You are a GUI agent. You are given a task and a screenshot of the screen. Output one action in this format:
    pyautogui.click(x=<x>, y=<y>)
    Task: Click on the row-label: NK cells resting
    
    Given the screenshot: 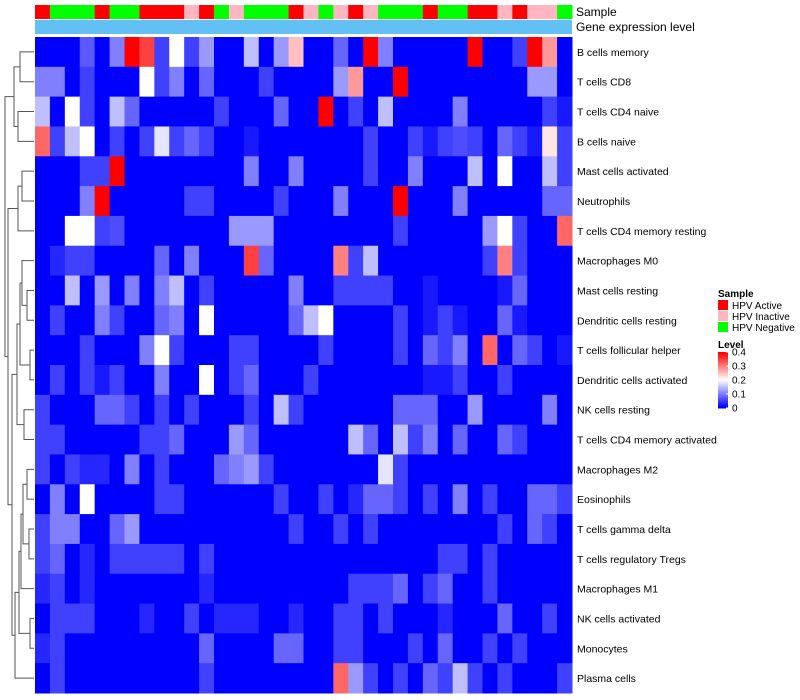 What is the action you would take?
    pyautogui.click(x=613, y=411)
    